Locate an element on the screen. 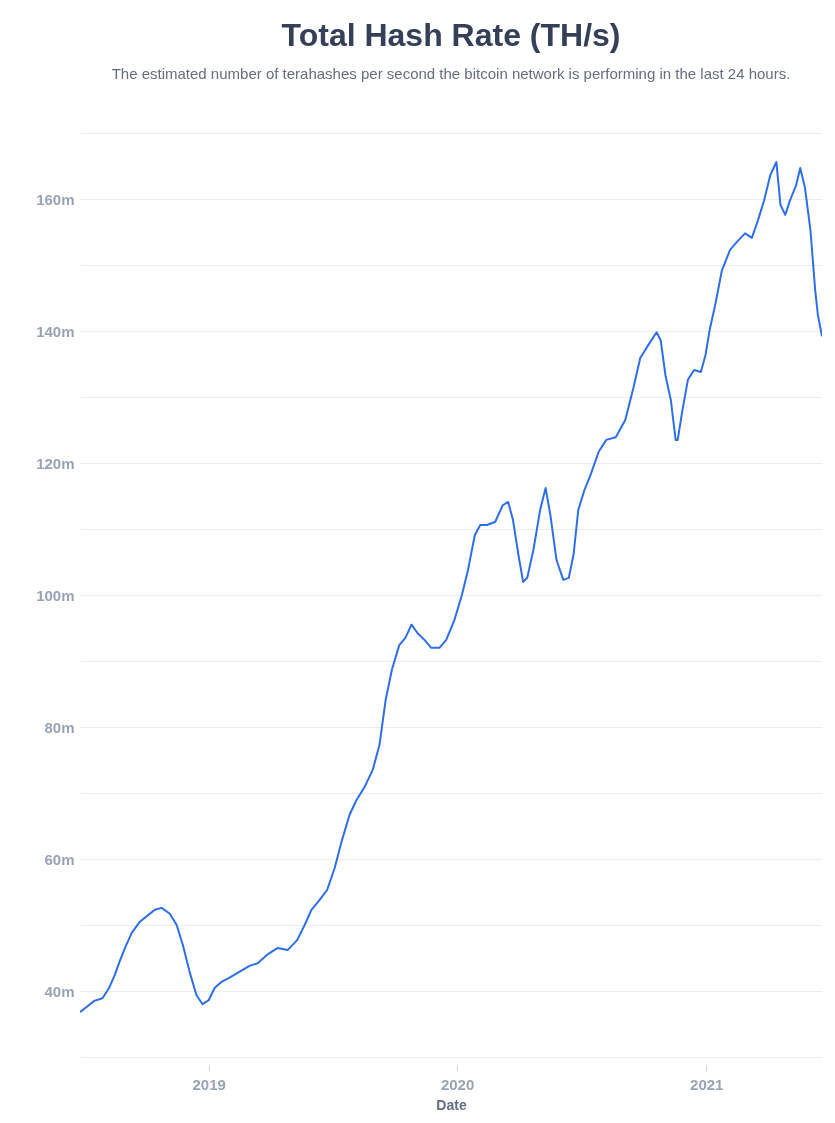 Image resolution: width=835 pixels, height=1123 pixels. y-tick-label: 40m is located at coordinates (59, 991).